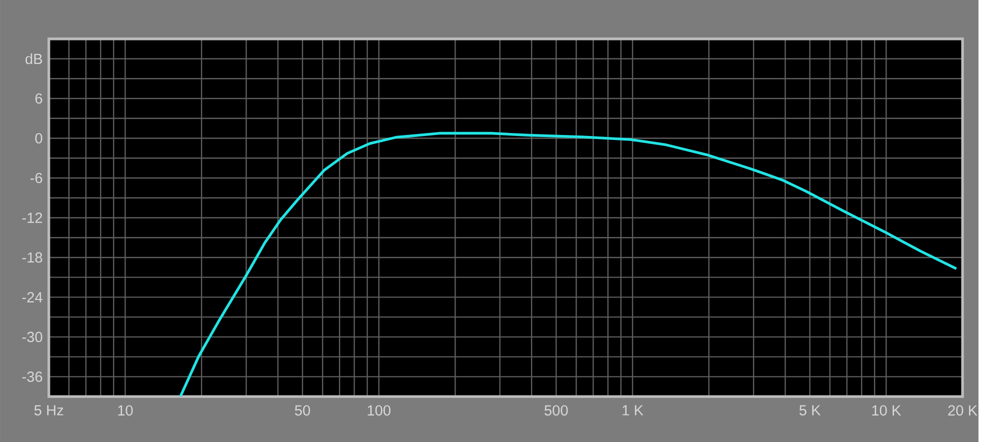 Image resolution: width=982 pixels, height=442 pixels. What do you see at coordinates (36, 177) in the screenshot?
I see `y-tick-label: -6` at bounding box center [36, 177].